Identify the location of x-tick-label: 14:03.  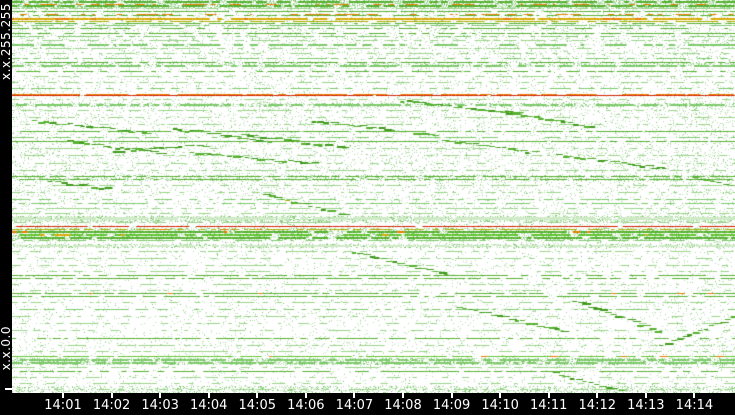
(160, 405).